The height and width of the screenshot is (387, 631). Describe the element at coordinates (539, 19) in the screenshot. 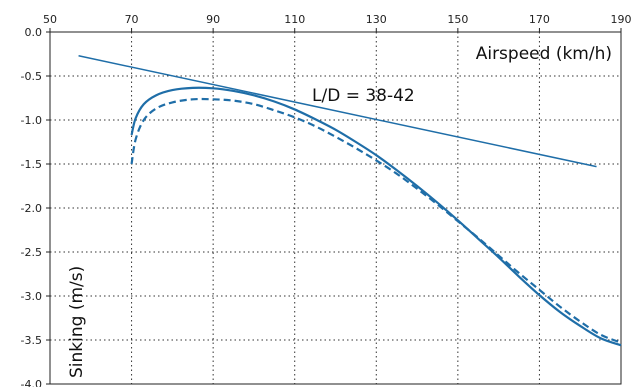

I see `x-tick-label: 170` at that location.